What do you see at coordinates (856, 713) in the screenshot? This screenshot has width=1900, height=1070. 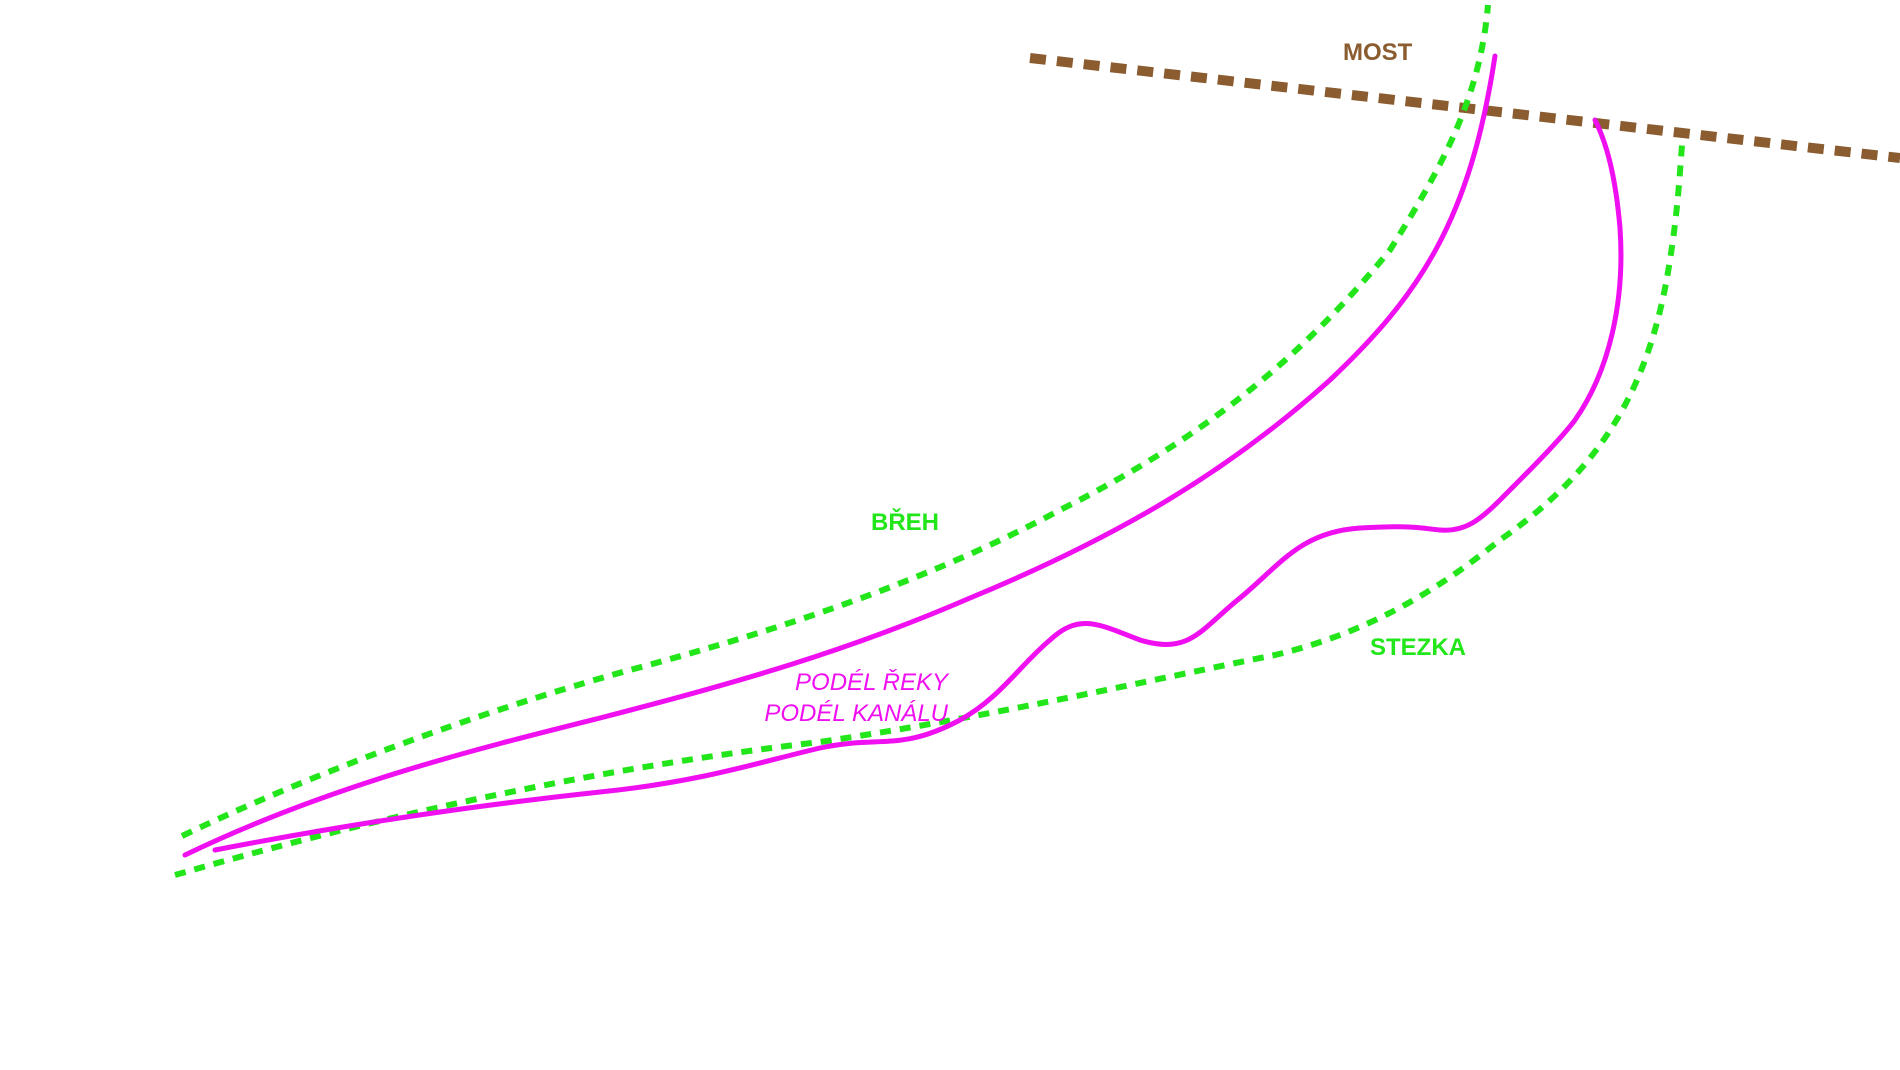 I see `route-label-canal: PODÉL KANÁLU` at bounding box center [856, 713].